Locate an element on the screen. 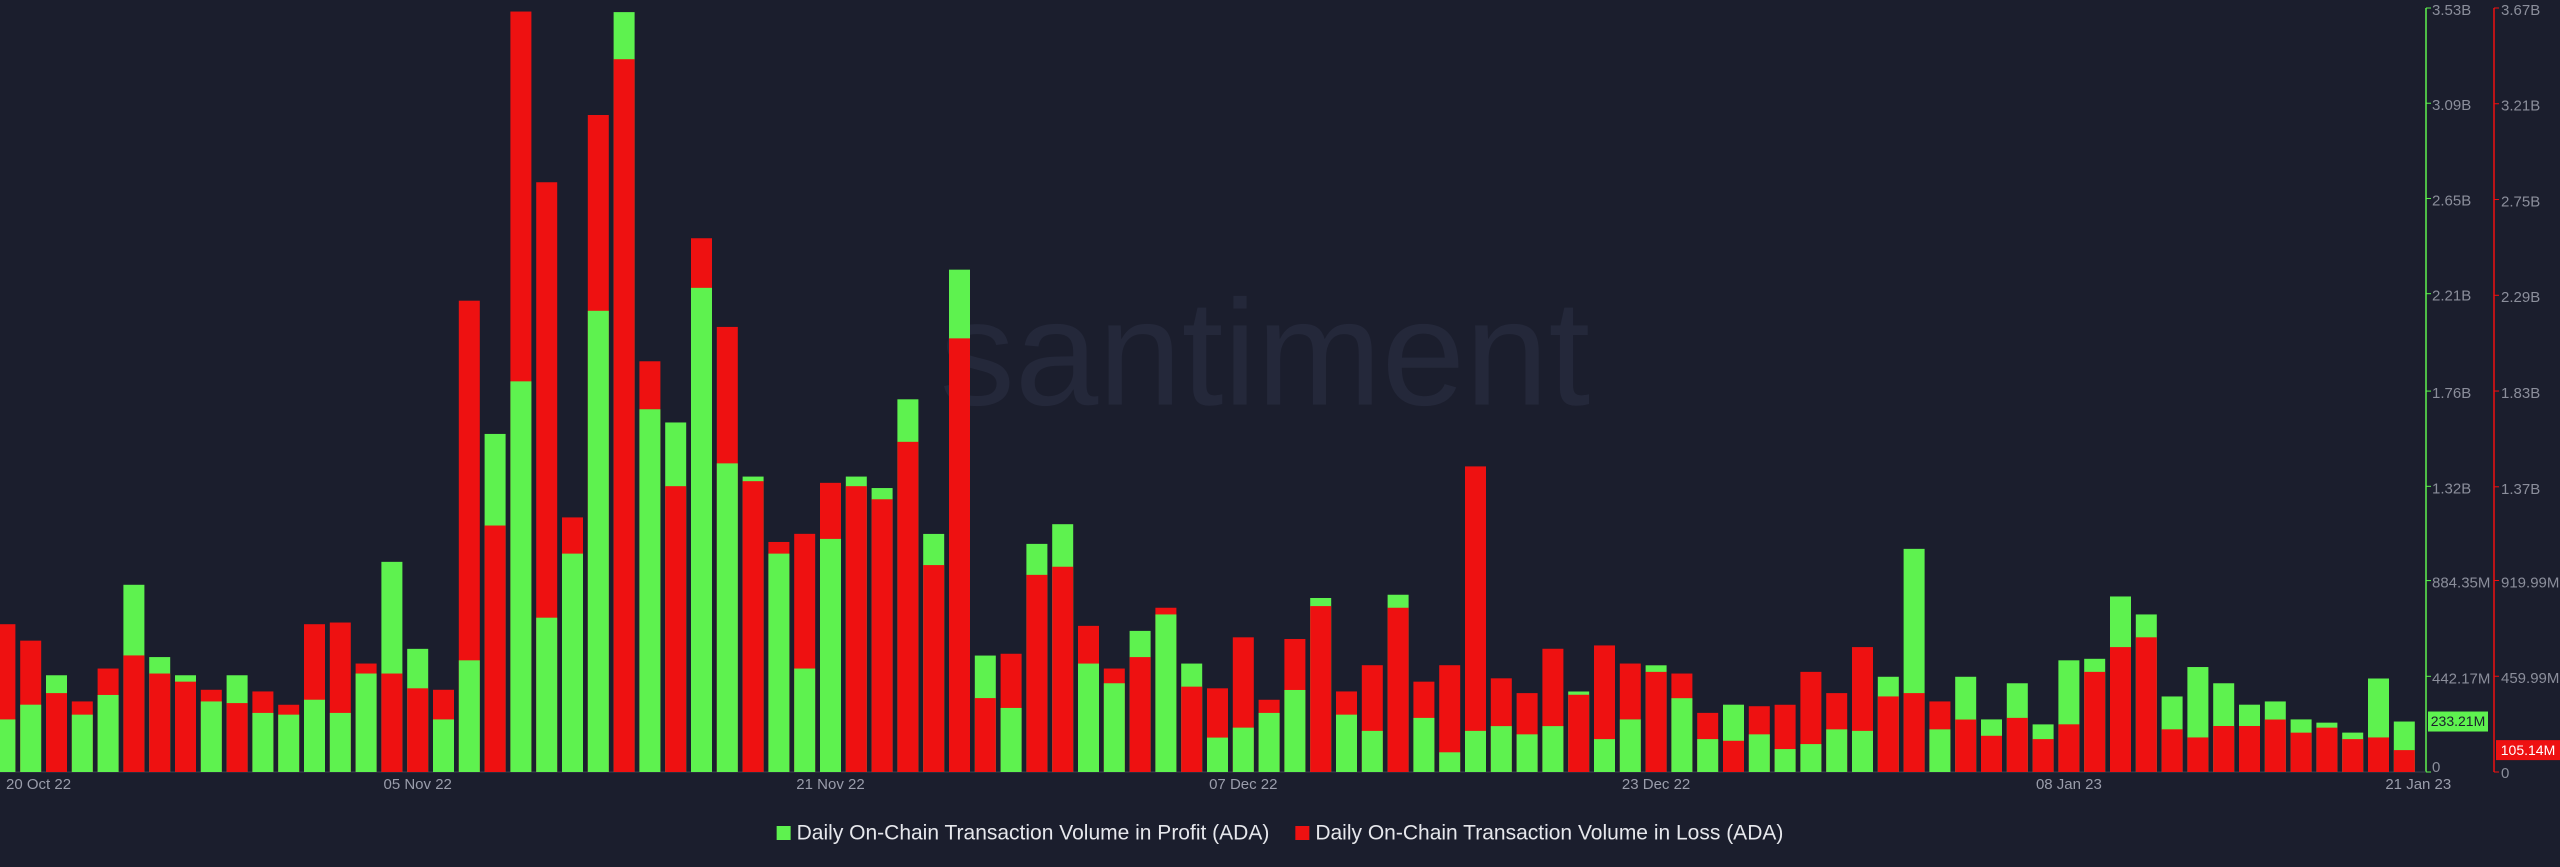 Image resolution: width=2560 pixels, height=867 pixels. last-value-label: 105.14M is located at coordinates (2528, 750).